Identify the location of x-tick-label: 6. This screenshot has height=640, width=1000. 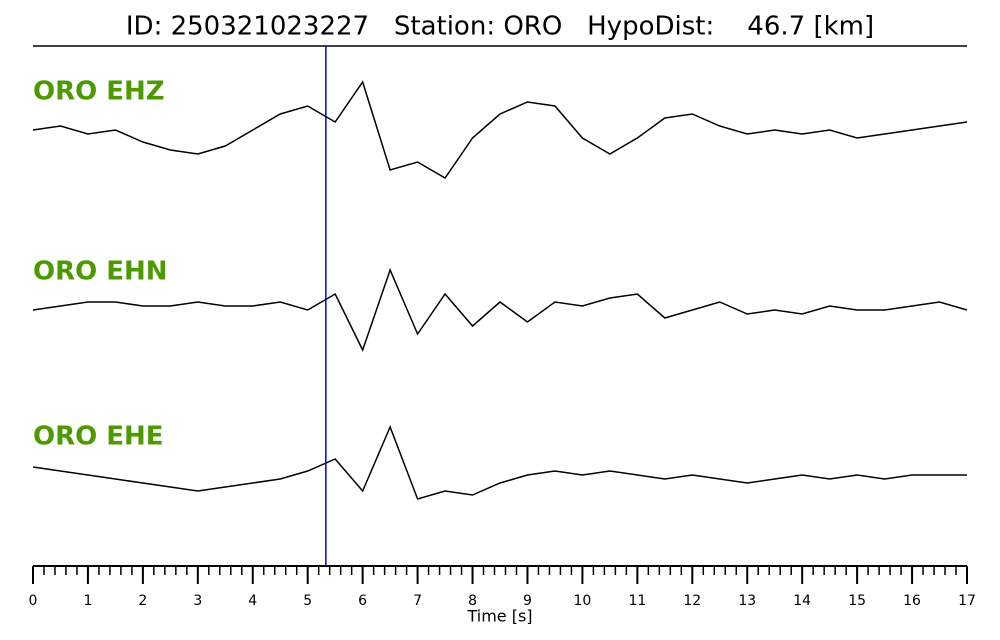
(362, 601).